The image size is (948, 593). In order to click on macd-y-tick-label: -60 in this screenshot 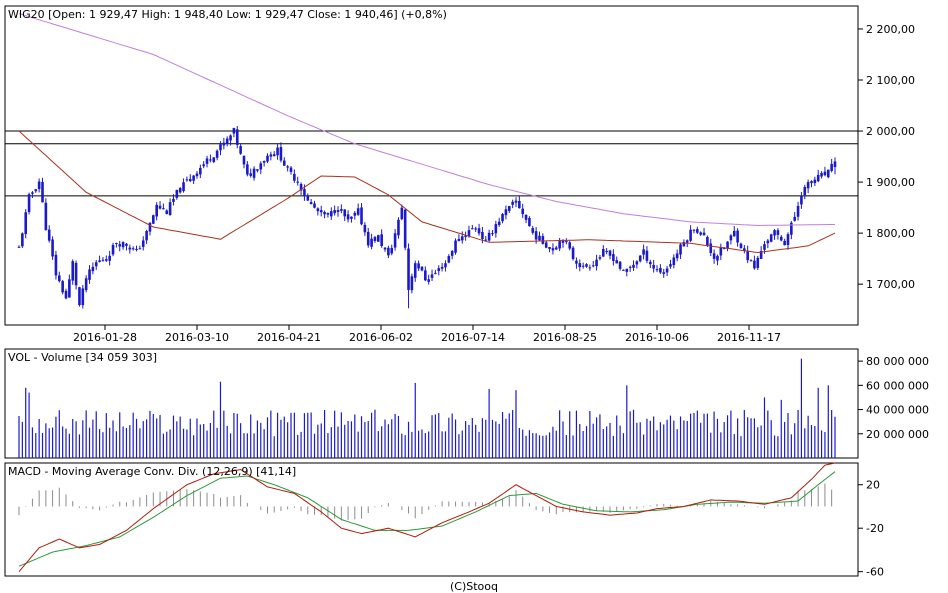, I will do `click(875, 572)`.